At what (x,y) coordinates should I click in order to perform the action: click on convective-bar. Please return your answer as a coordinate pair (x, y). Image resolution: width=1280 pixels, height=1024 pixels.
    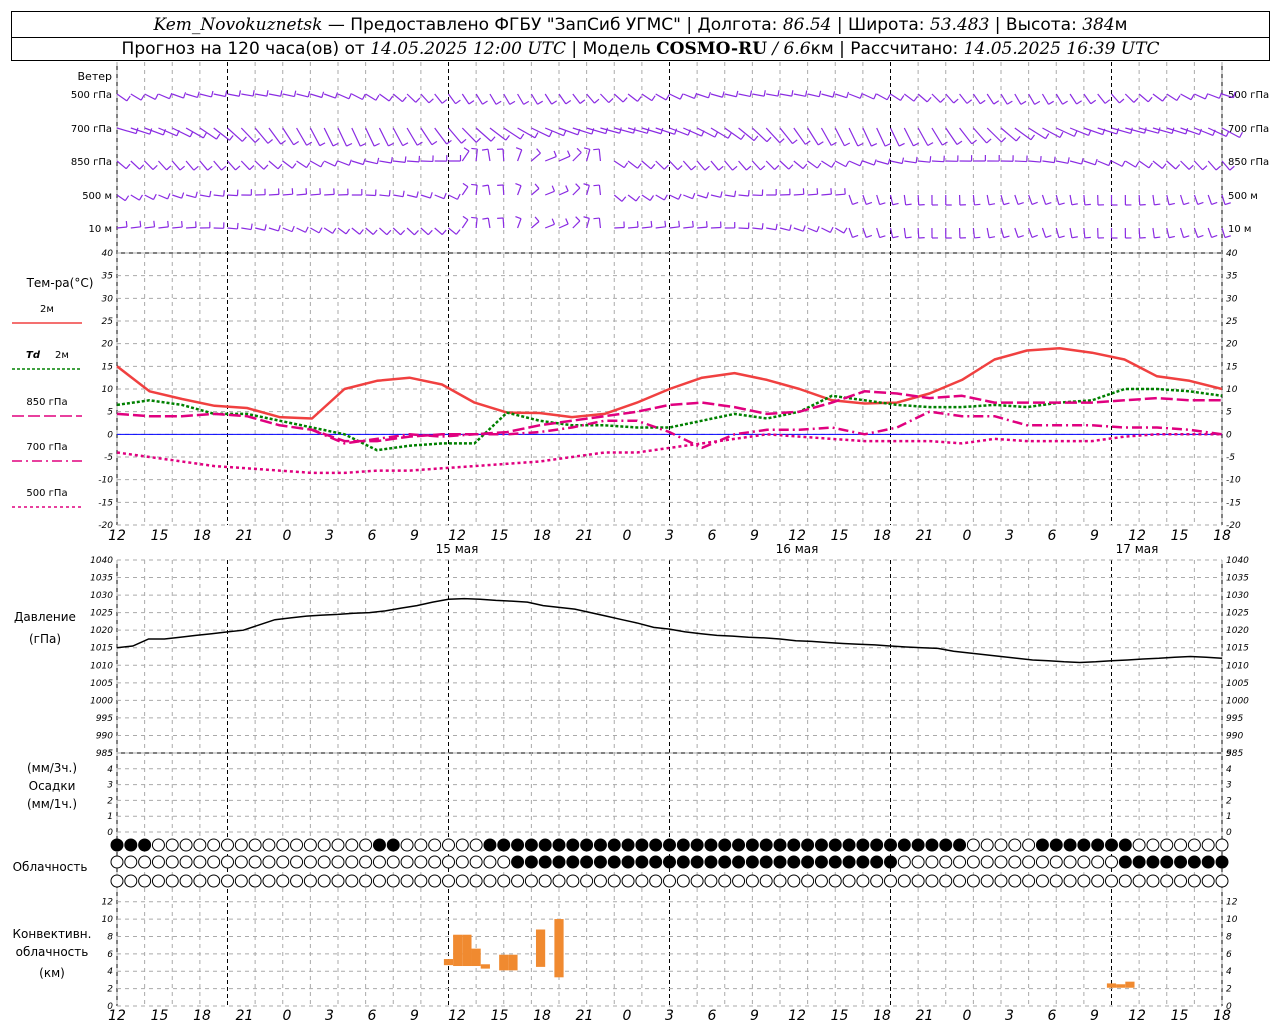
    Looking at the image, I should click on (513, 962).